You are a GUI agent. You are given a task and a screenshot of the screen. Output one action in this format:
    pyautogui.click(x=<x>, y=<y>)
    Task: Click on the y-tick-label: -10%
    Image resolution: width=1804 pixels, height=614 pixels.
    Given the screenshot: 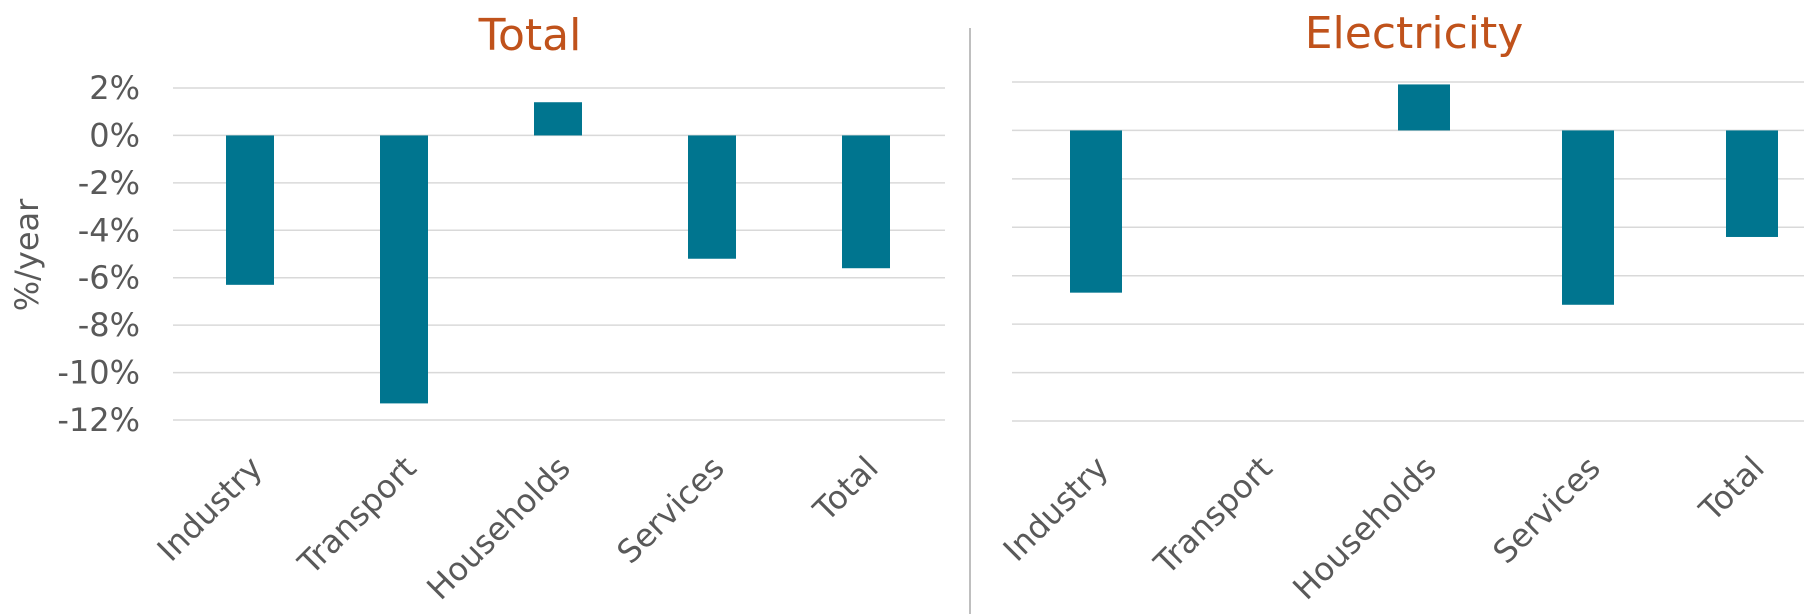 What is the action you would take?
    pyautogui.click(x=98, y=373)
    